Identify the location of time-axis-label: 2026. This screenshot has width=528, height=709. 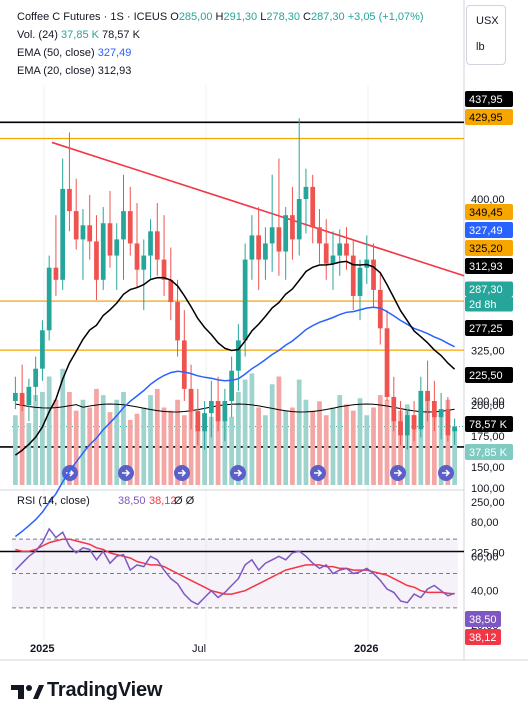
(366, 649).